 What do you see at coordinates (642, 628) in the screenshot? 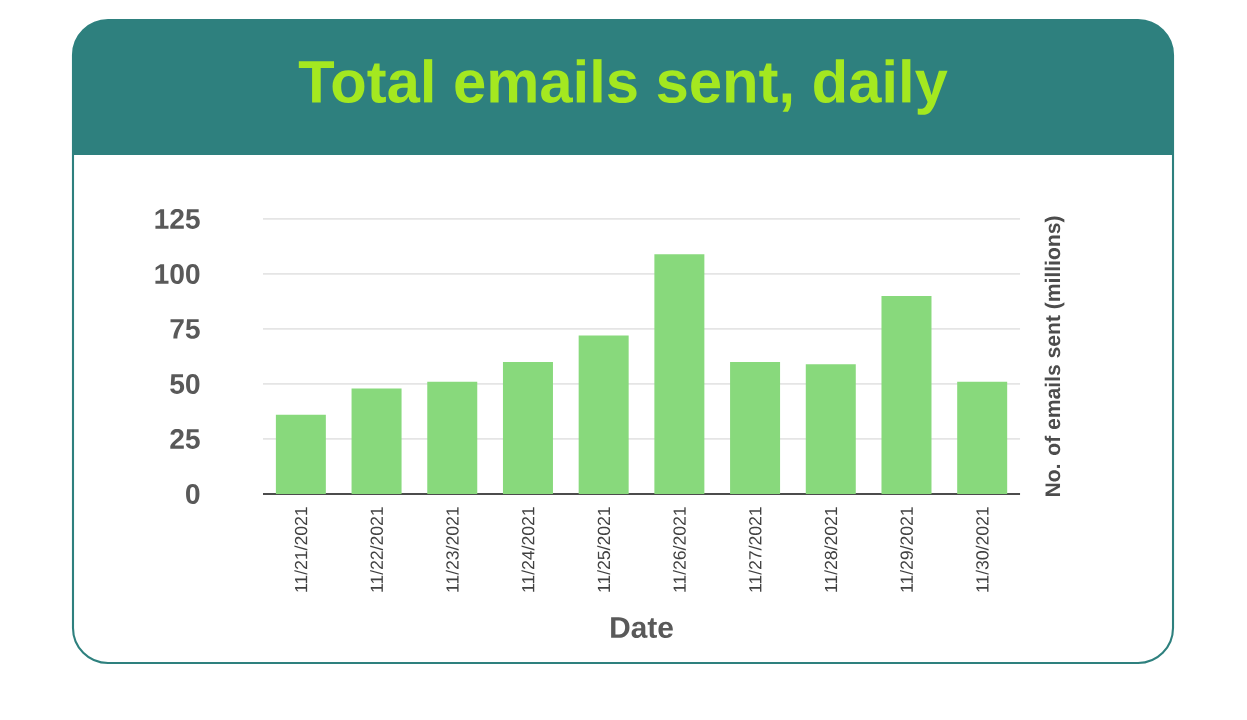
I see `x-axis-title: Date` at bounding box center [642, 628].